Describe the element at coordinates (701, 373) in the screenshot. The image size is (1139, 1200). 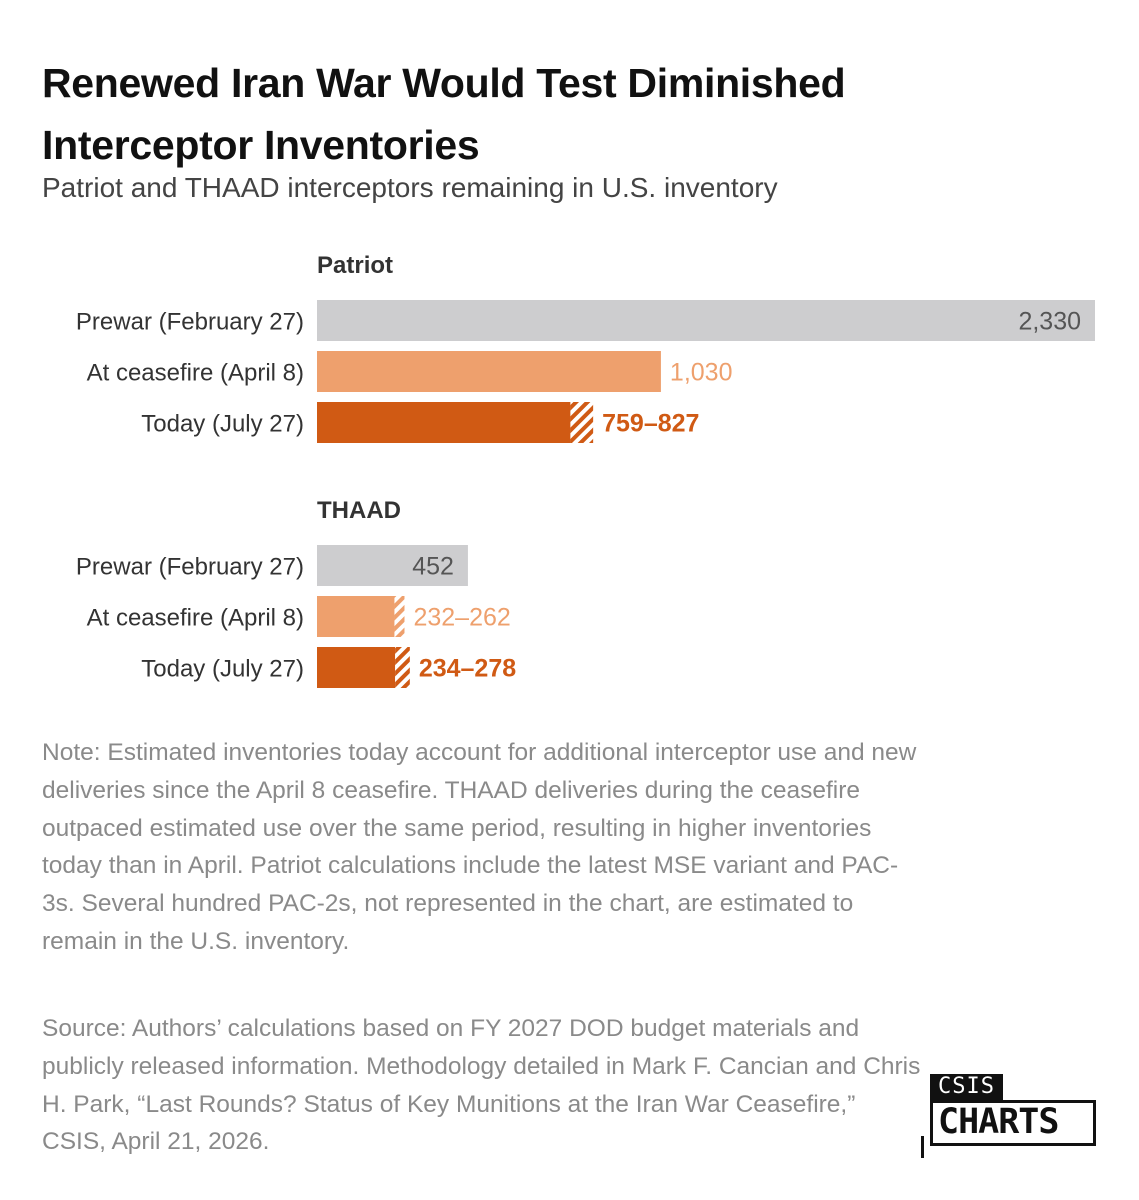
I see `value-label-patriot-ceasefire: 1,030` at that location.